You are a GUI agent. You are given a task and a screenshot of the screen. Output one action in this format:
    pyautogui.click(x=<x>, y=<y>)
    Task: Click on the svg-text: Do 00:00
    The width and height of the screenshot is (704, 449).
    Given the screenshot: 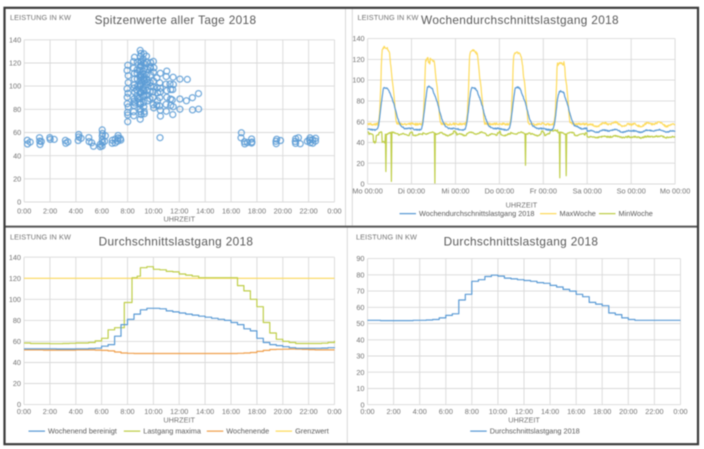 What is the action you would take?
    pyautogui.click(x=500, y=191)
    